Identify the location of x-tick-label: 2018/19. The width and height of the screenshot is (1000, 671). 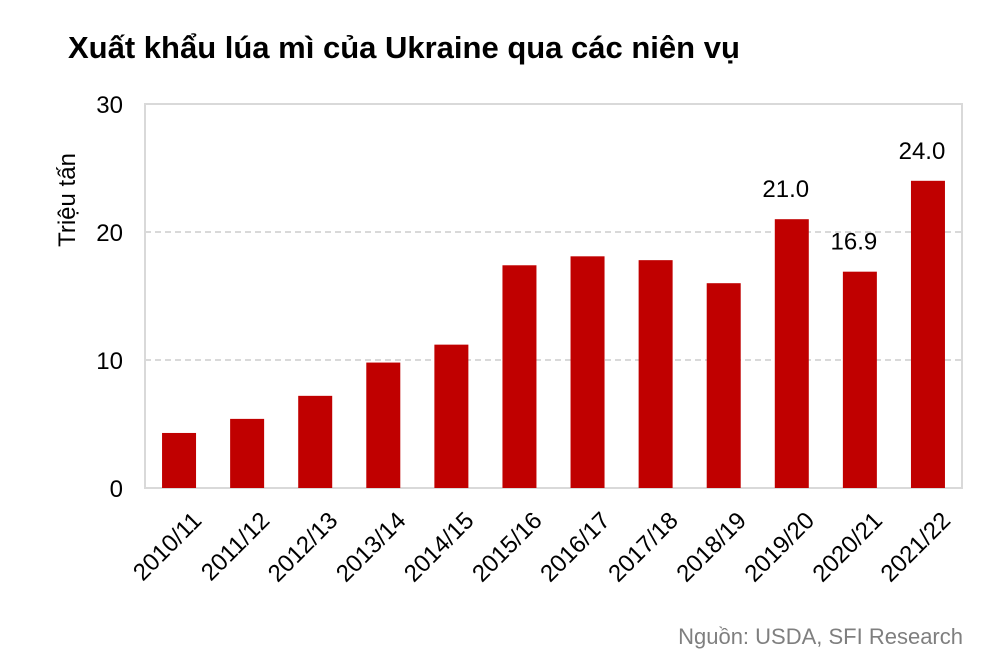
(711, 547).